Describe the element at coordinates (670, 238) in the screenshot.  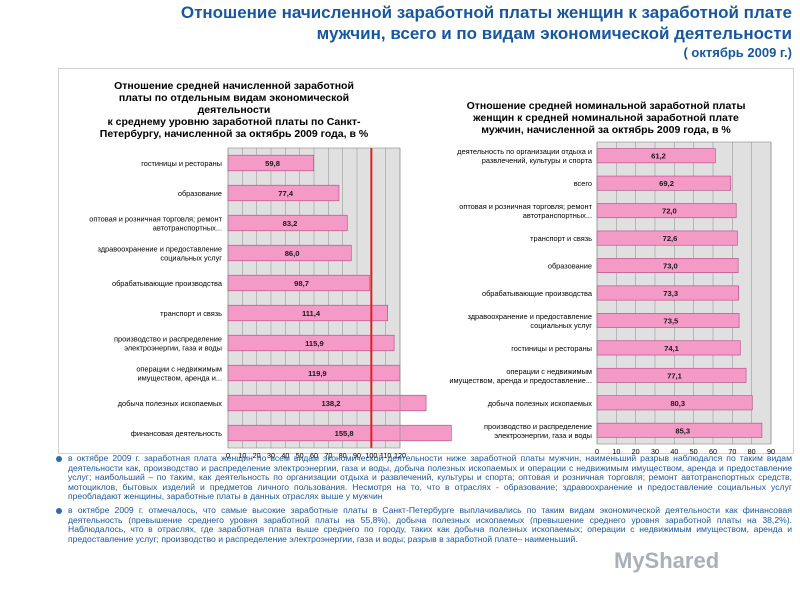
I see `data-label: 72,6` at that location.